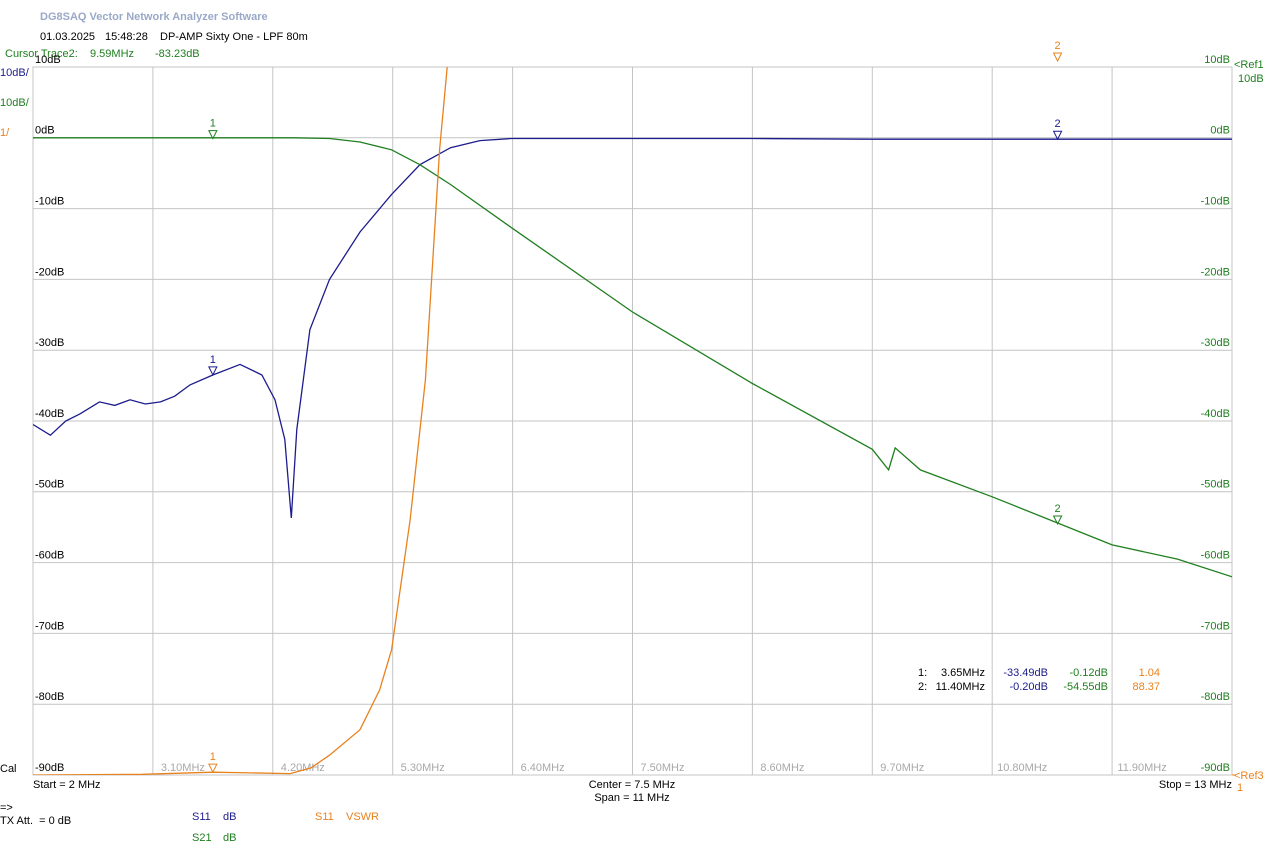 Image resolution: width=1264 pixels, height=857 pixels. I want to click on y-tick-label: -40dB, so click(49, 414).